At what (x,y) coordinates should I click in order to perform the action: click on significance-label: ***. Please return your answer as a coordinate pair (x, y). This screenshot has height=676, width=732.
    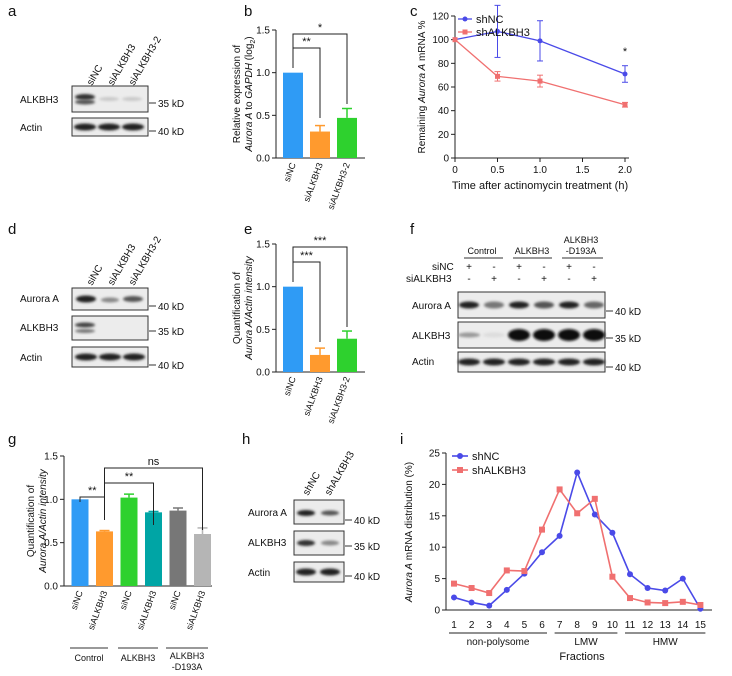
    Looking at the image, I should click on (321, 241).